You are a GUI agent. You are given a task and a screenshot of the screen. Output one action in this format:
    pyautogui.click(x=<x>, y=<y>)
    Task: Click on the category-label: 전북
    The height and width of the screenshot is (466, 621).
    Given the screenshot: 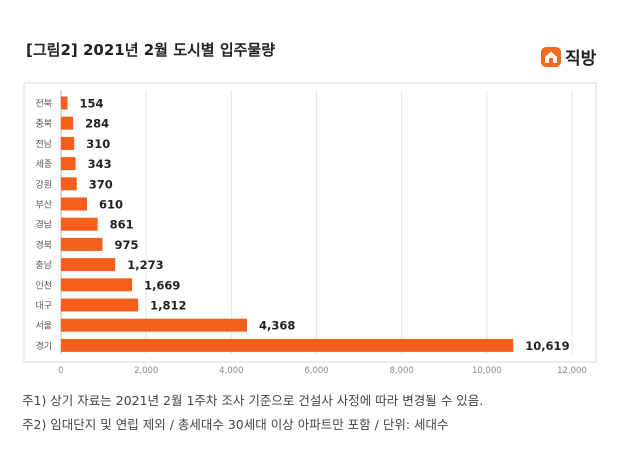 What is the action you would take?
    pyautogui.click(x=43, y=104)
    